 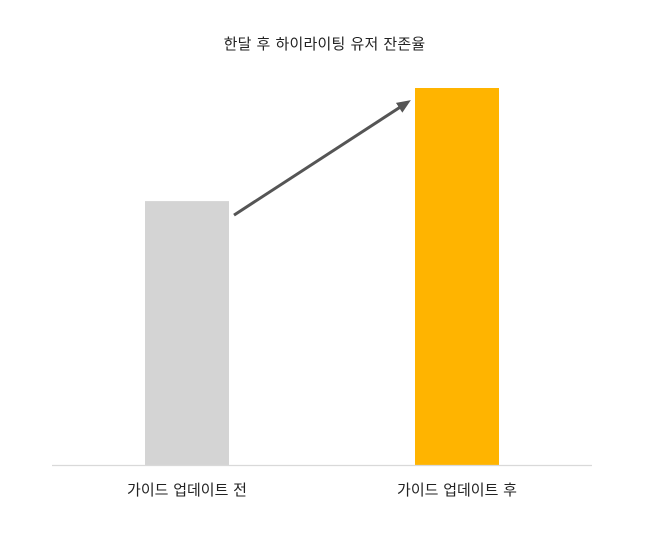 I want to click on trend-arrow, so click(x=322, y=158).